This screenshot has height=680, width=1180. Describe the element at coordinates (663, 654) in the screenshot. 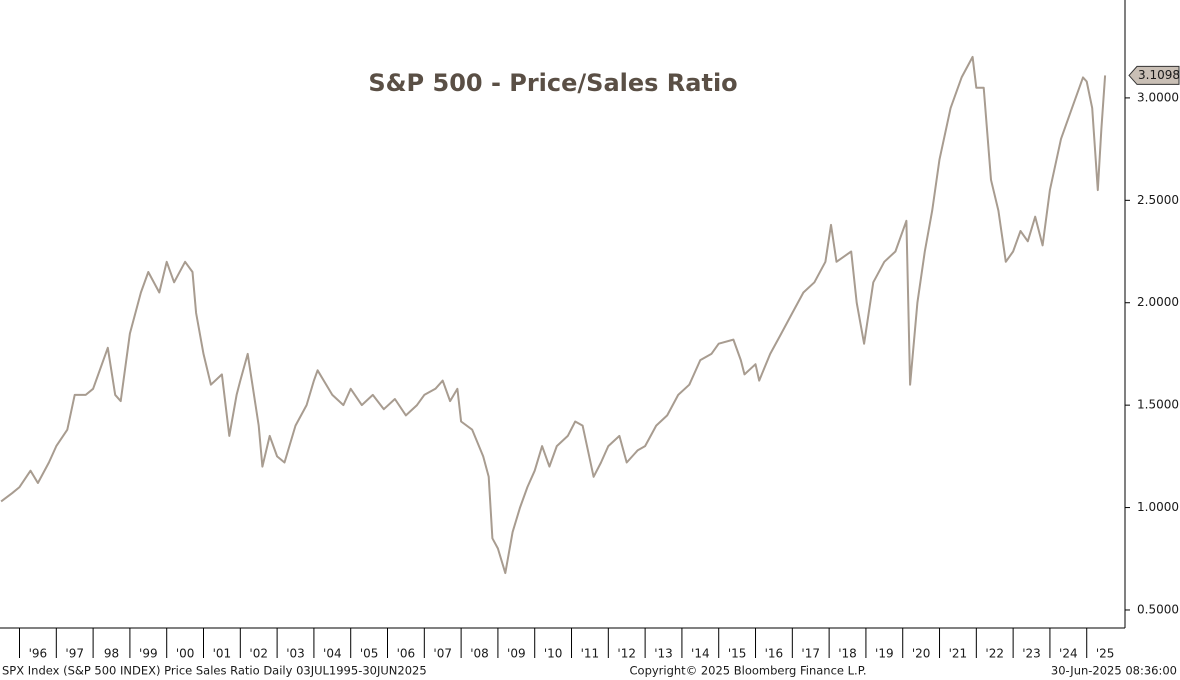

I see `x-tick-label: '13` at that location.